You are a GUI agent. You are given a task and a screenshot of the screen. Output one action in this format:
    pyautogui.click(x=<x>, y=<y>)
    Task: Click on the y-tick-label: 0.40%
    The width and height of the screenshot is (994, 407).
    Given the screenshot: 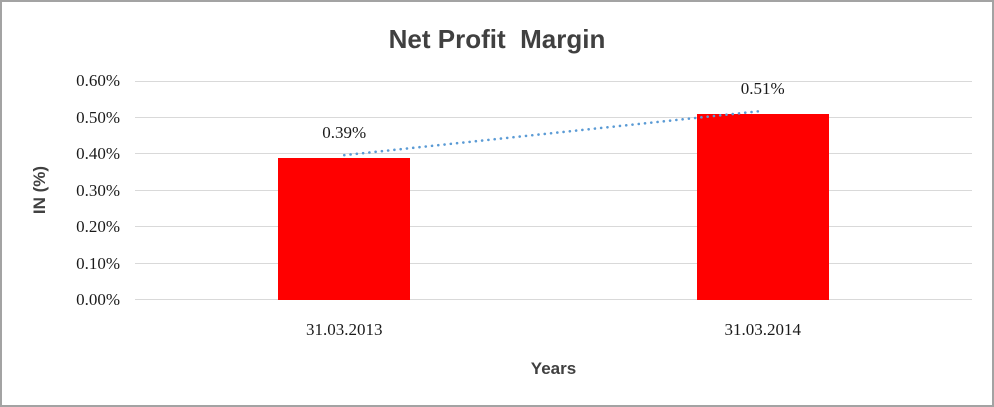 What is the action you would take?
    pyautogui.click(x=98, y=153)
    